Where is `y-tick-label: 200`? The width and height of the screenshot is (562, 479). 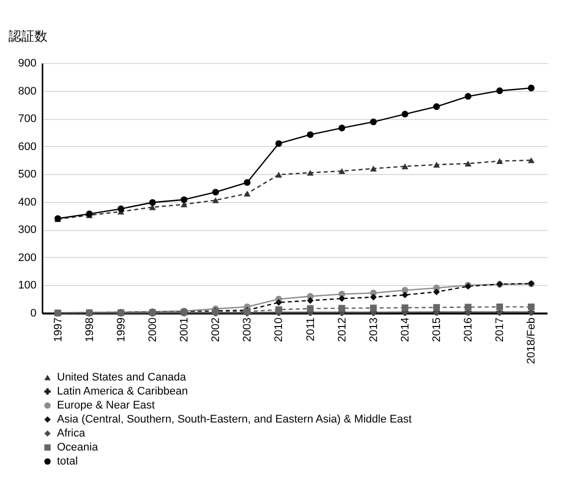
y-tick-label: 200 is located at coordinates (27, 258).